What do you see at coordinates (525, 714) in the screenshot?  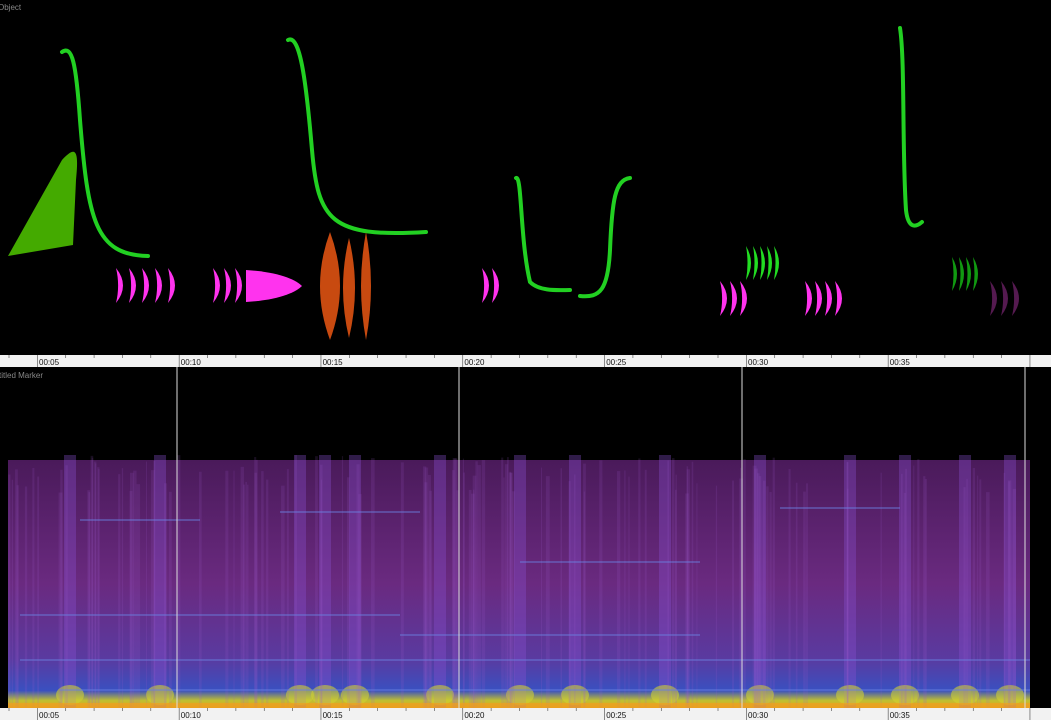 I see `ruler` at bounding box center [525, 714].